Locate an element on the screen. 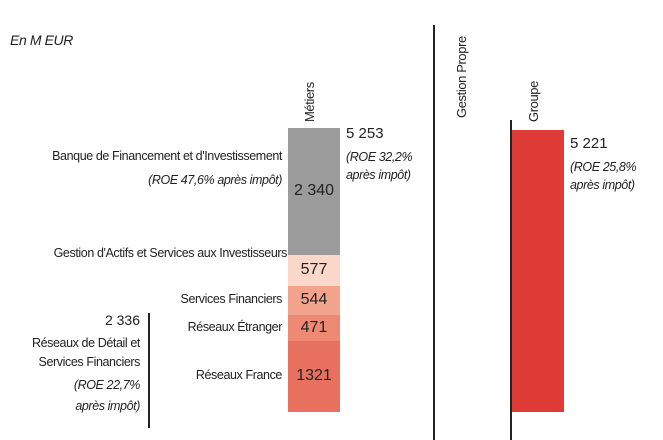 The height and width of the screenshot is (440, 663). column-header: Groupe is located at coordinates (533, 101).